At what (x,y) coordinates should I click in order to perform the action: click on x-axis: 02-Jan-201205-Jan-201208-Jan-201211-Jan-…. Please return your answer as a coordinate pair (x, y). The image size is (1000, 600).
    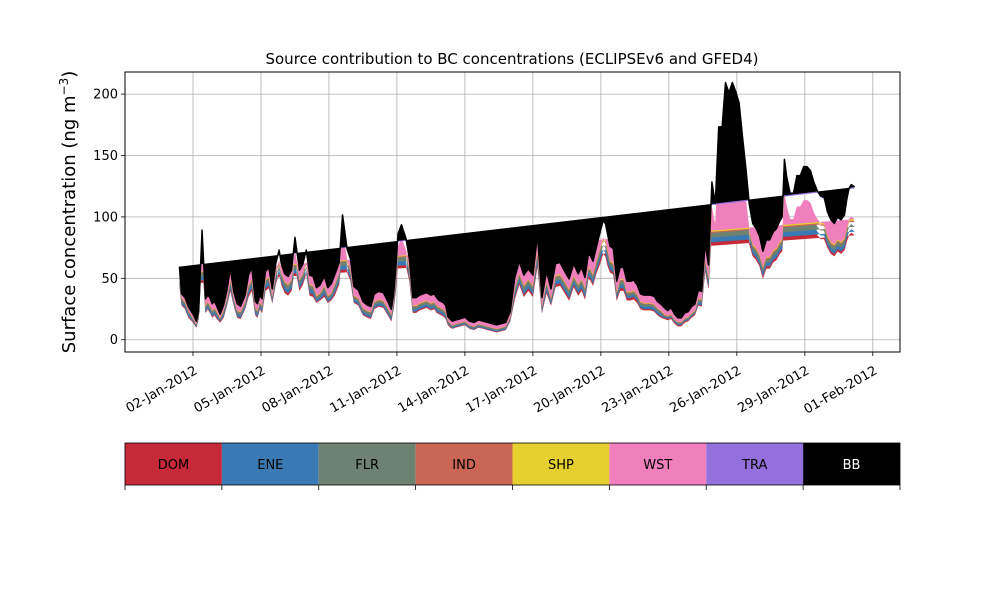
    Looking at the image, I should click on (502, 384).